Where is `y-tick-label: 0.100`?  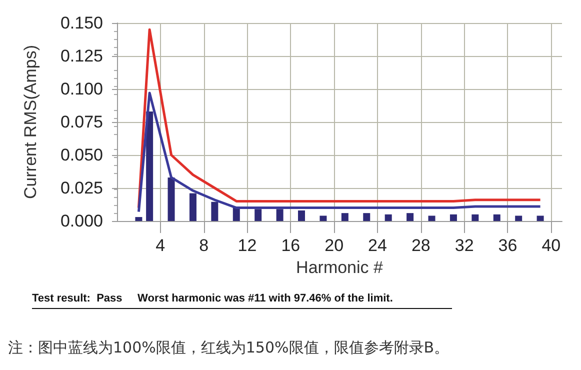 y-tick-label: 0.100 is located at coordinates (81, 89).